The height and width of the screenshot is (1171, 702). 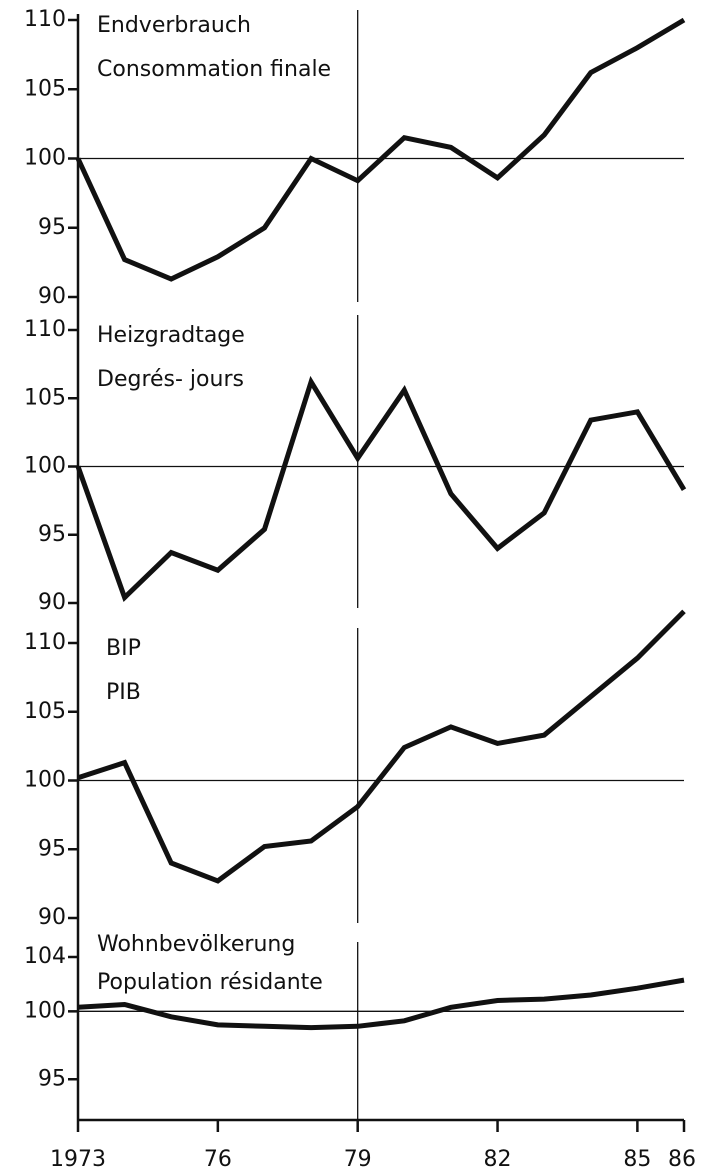 I want to click on panel-subtitle: Degrés- jours, so click(x=170, y=379).